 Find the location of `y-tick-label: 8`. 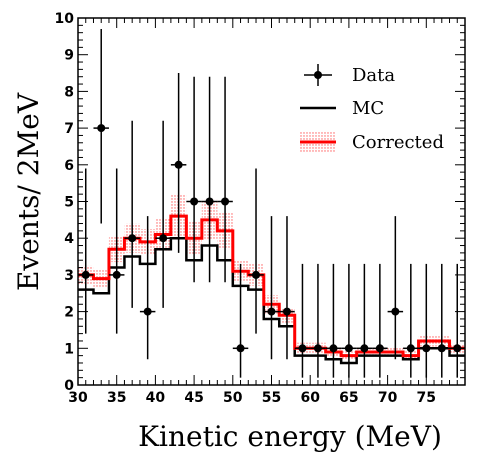

y-tick-label: 8 is located at coordinates (69, 92).